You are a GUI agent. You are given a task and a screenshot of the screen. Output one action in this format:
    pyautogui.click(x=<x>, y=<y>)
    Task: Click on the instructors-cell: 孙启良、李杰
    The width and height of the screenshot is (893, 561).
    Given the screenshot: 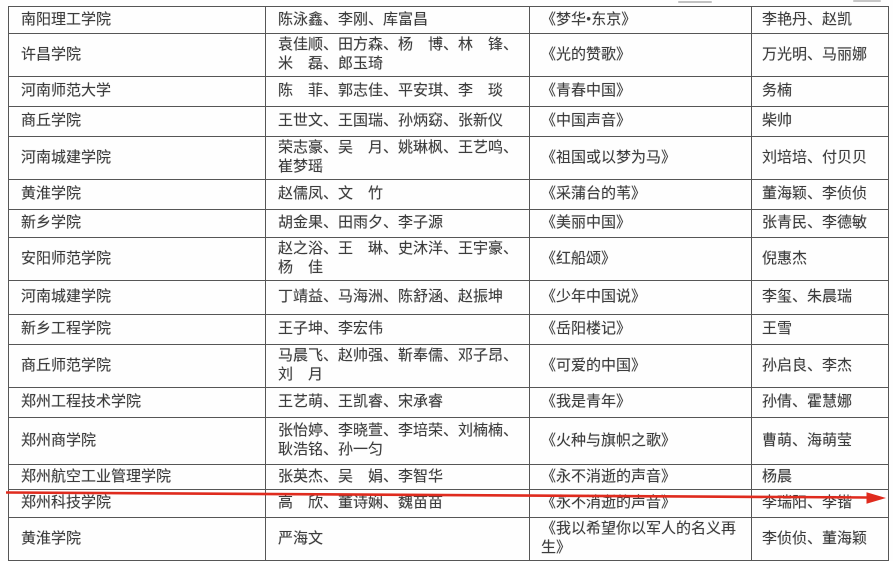 What is the action you would take?
    pyautogui.click(x=820, y=366)
    